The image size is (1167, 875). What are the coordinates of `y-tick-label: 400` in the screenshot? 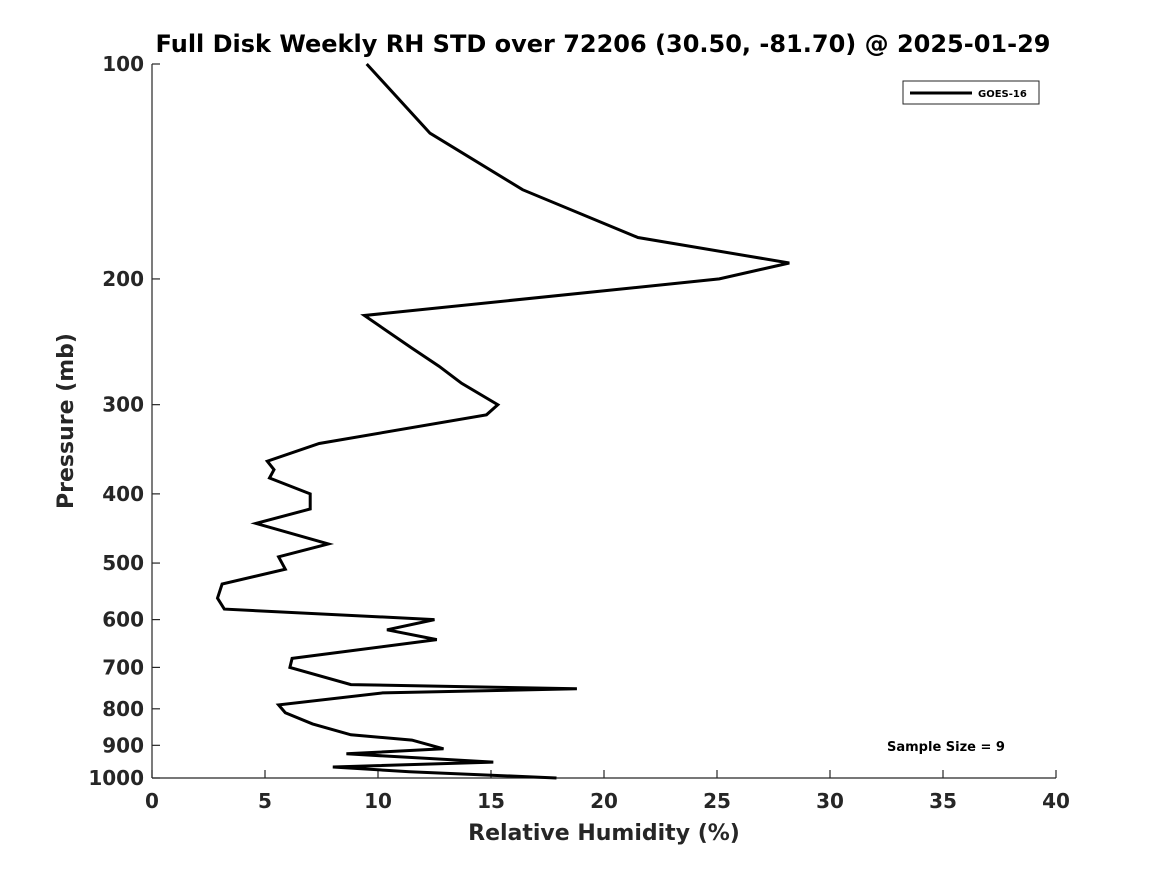 It's located at (123, 494).